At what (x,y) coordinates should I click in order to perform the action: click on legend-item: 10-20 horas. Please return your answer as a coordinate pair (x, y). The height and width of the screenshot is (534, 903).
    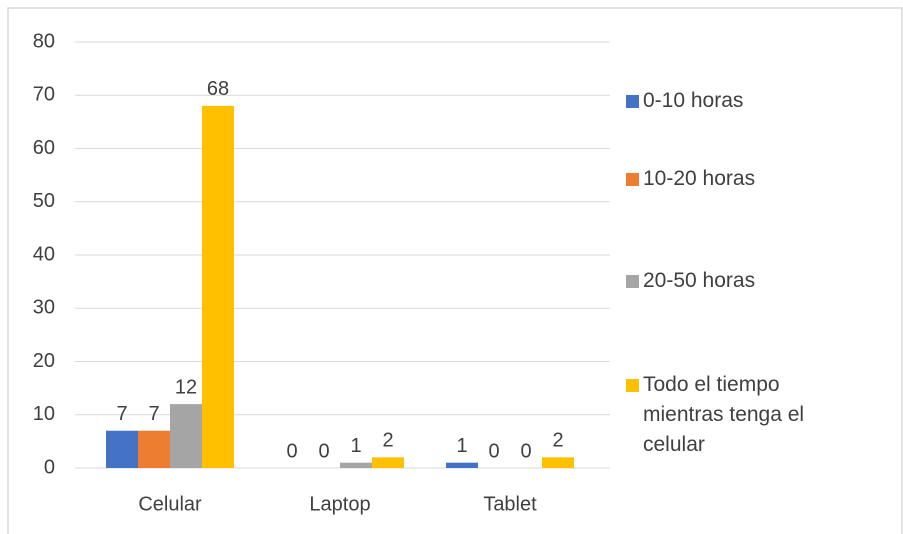
    Looking at the image, I should click on (741, 179).